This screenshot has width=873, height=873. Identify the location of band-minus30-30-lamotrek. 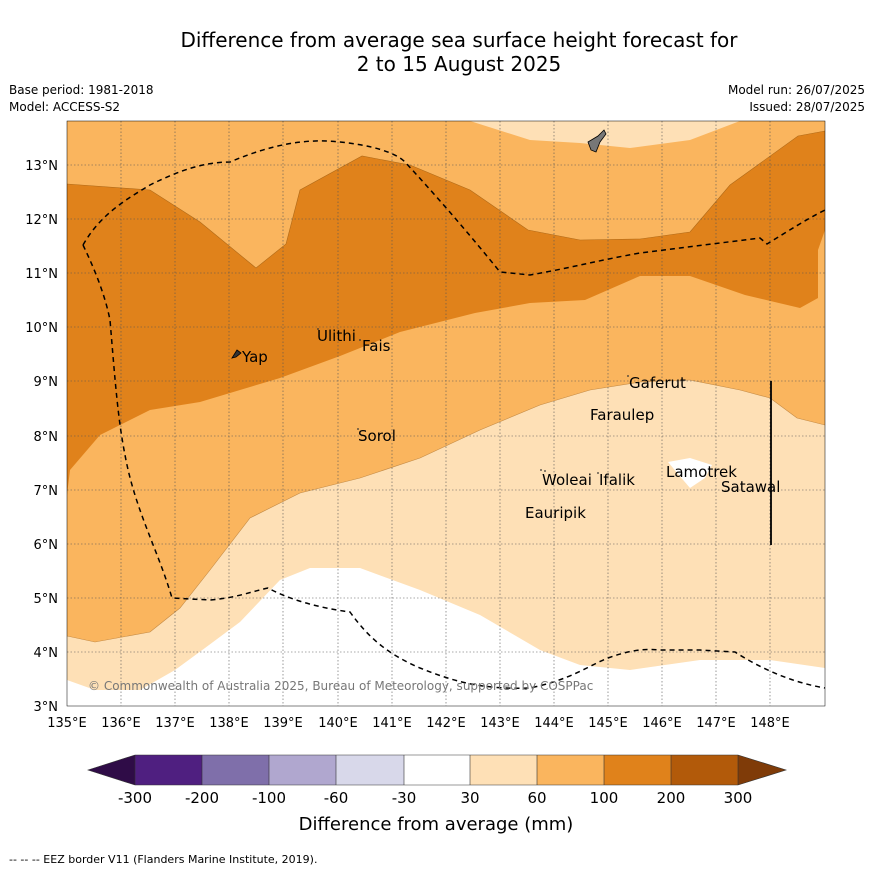
(690, 473).